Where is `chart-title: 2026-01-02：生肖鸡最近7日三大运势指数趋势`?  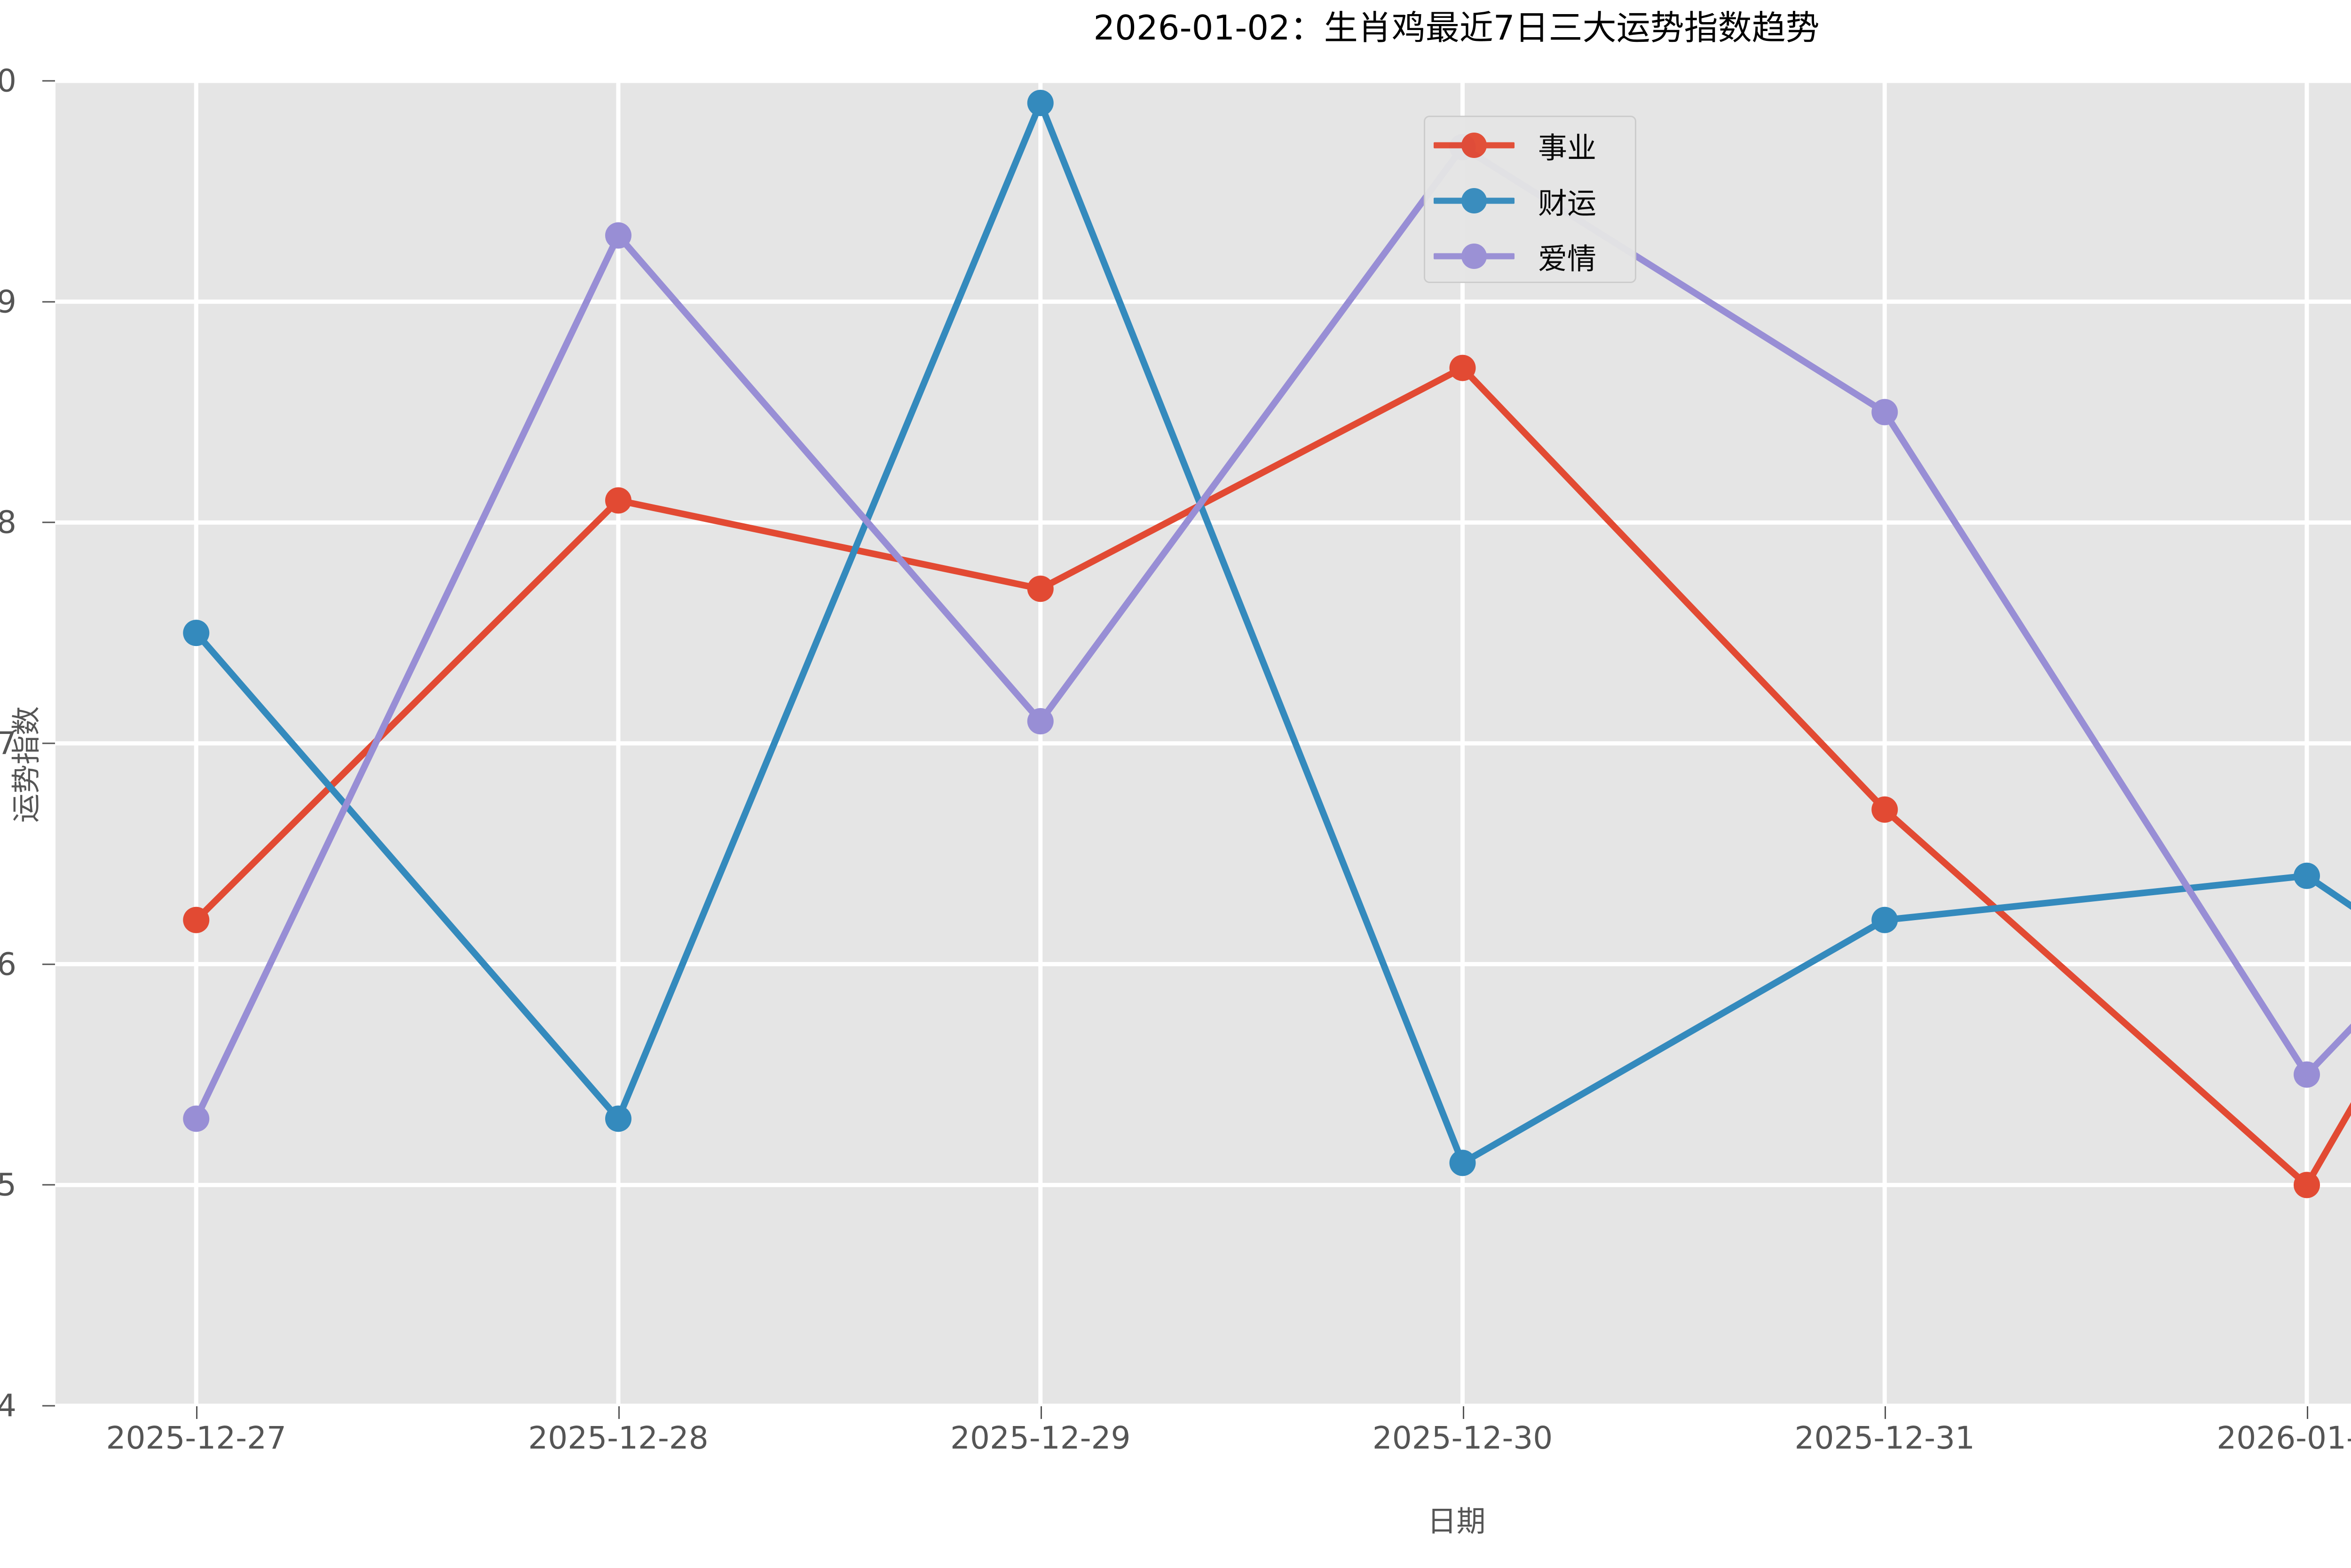
chart-title: 2026-01-02：生肖鸡最近7日三大运势指数趋势 is located at coordinates (1456, 27).